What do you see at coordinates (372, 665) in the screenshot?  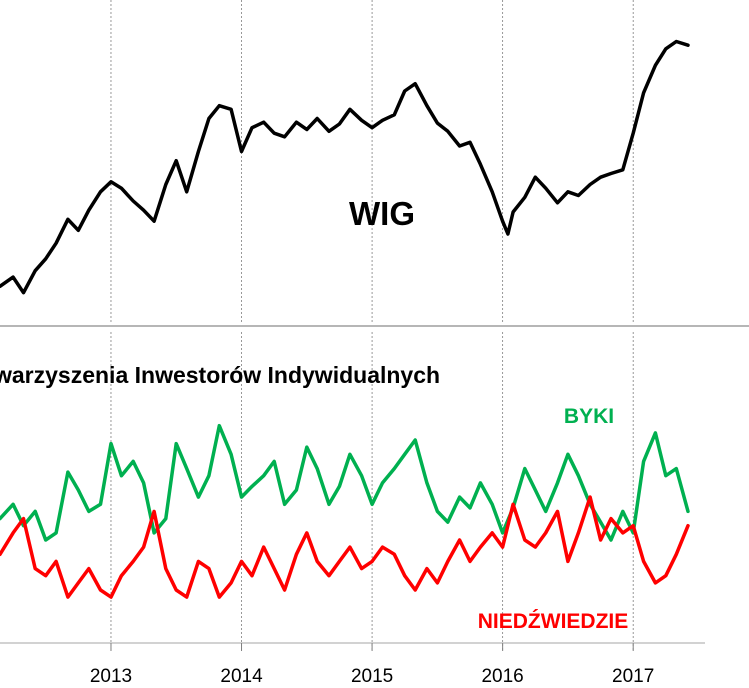 I see `x-axis-ticks: 2013 2014 2015 2016 2017` at bounding box center [372, 665].